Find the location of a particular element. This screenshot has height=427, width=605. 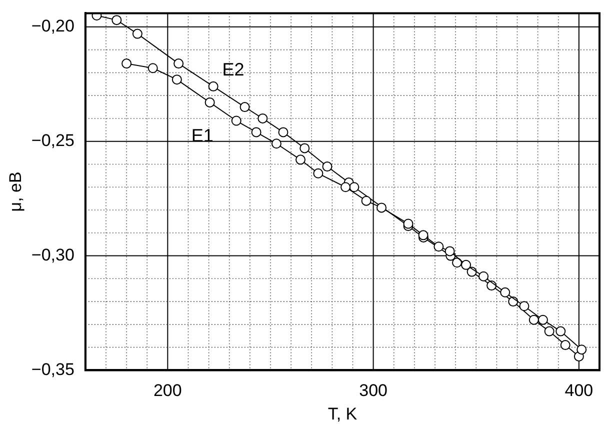

x-tick-label: 400 is located at coordinates (579, 390).